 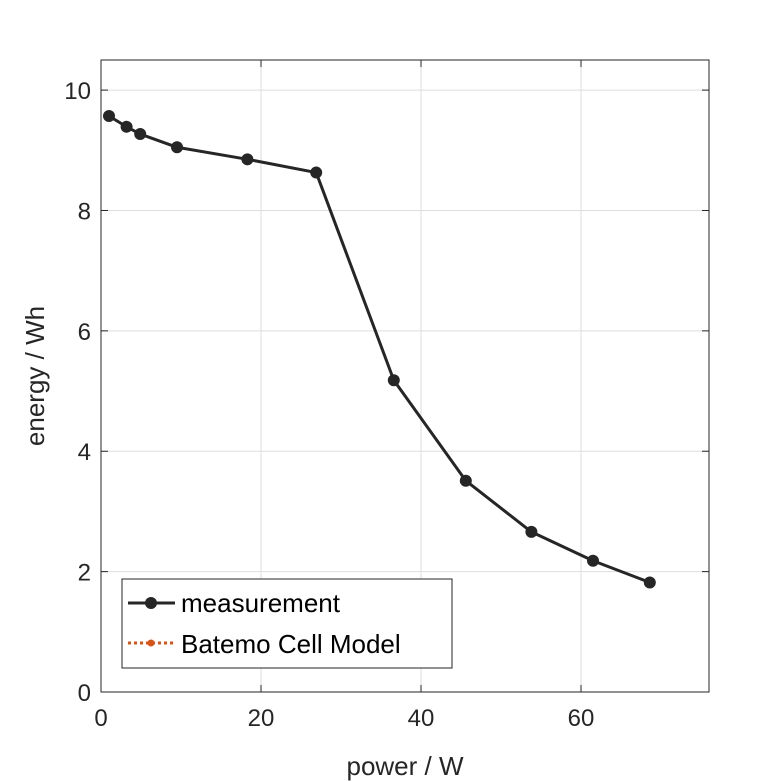 What do you see at coordinates (84, 452) in the screenshot?
I see `y-tick-label: 4` at bounding box center [84, 452].